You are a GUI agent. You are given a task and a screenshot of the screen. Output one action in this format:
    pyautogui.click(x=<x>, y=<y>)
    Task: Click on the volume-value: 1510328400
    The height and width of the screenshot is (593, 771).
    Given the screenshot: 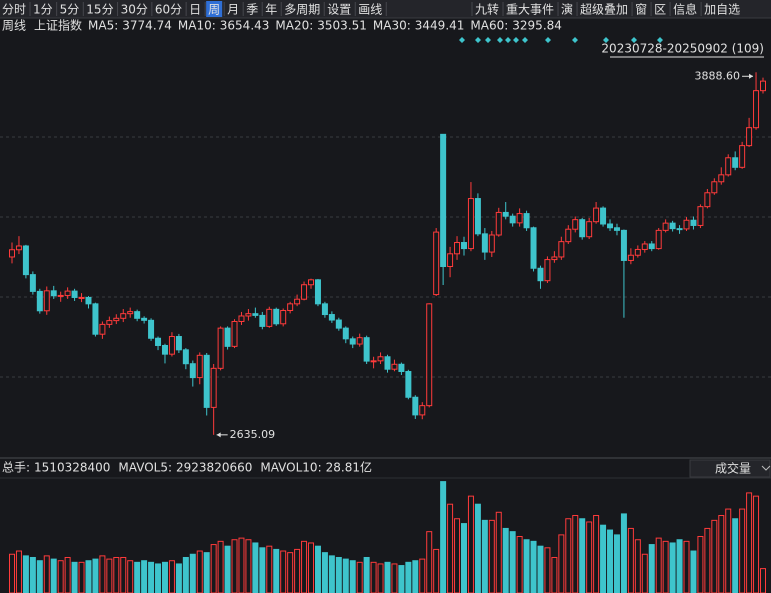 What is the action you would take?
    pyautogui.click(x=72, y=468)
    